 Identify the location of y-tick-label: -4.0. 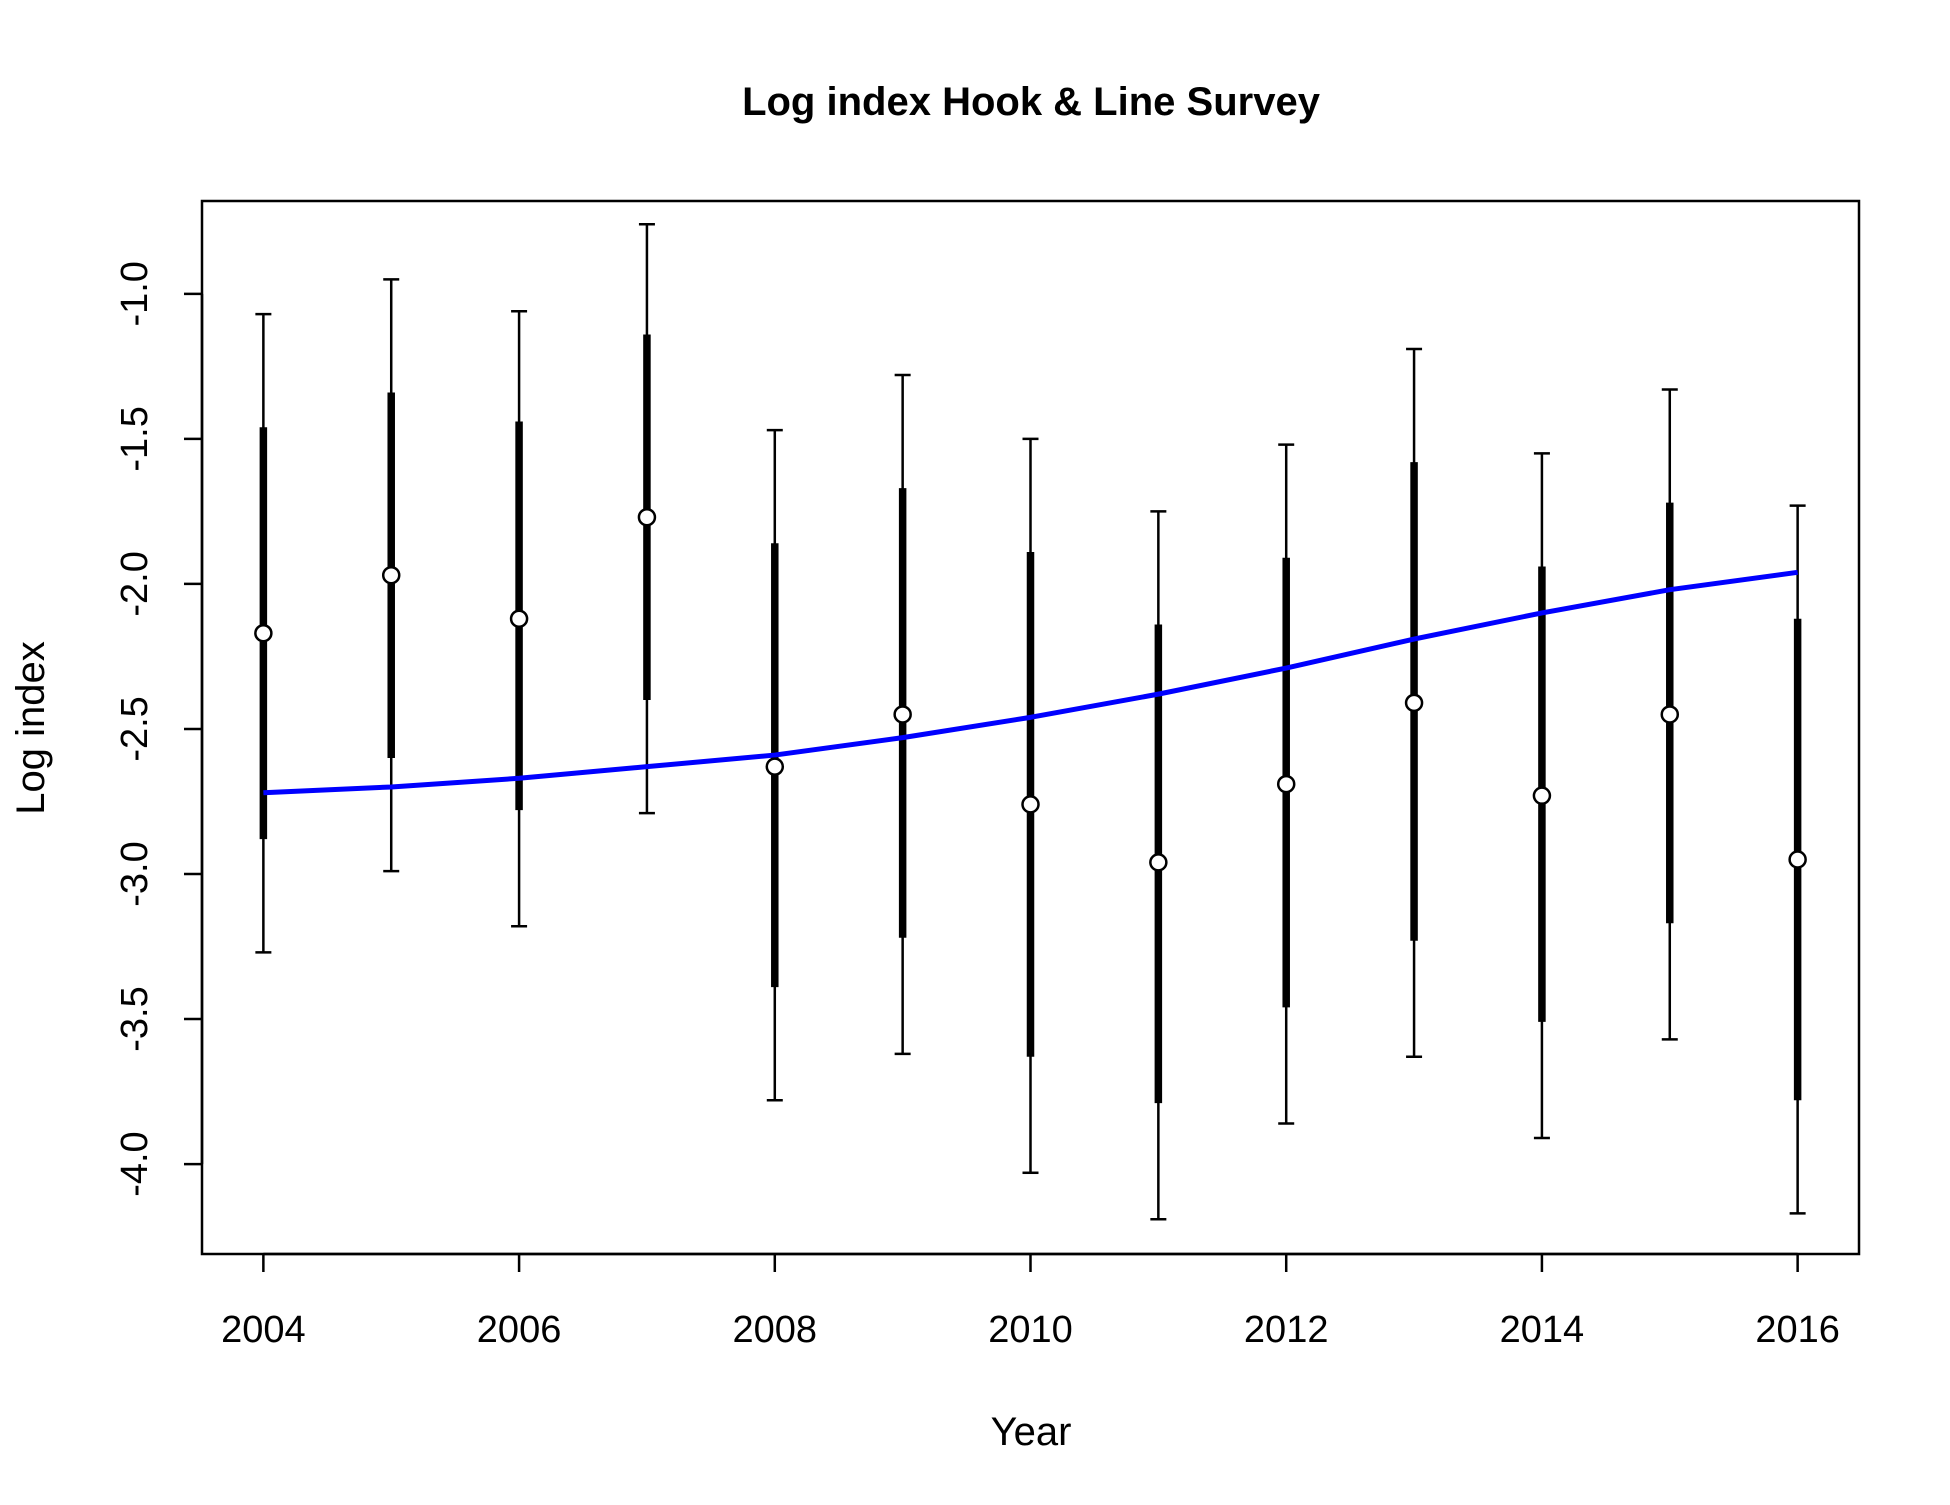
(135, 1163).